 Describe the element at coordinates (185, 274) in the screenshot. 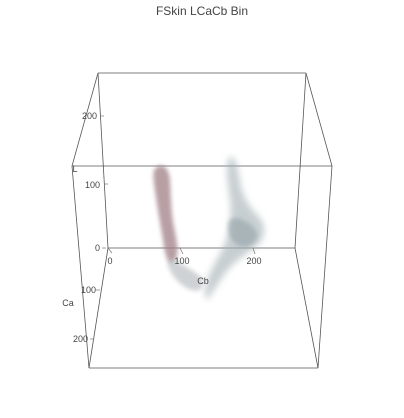

I see `skin-cluster-grey-left` at that location.